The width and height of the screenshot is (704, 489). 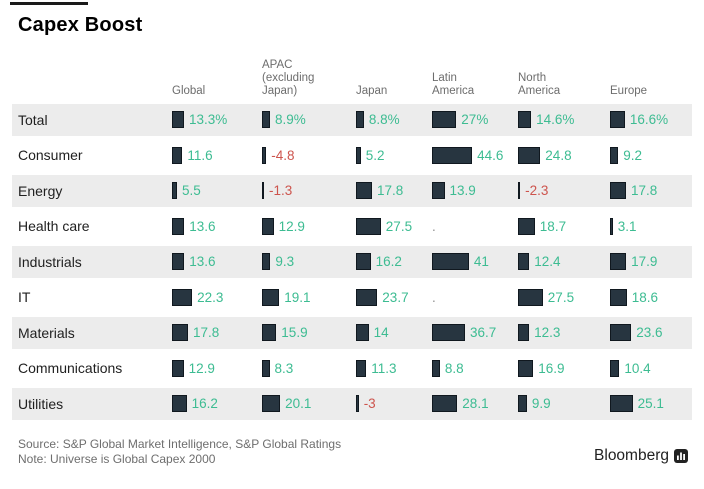 I want to click on value-cell: 10.4, so click(x=630, y=369).